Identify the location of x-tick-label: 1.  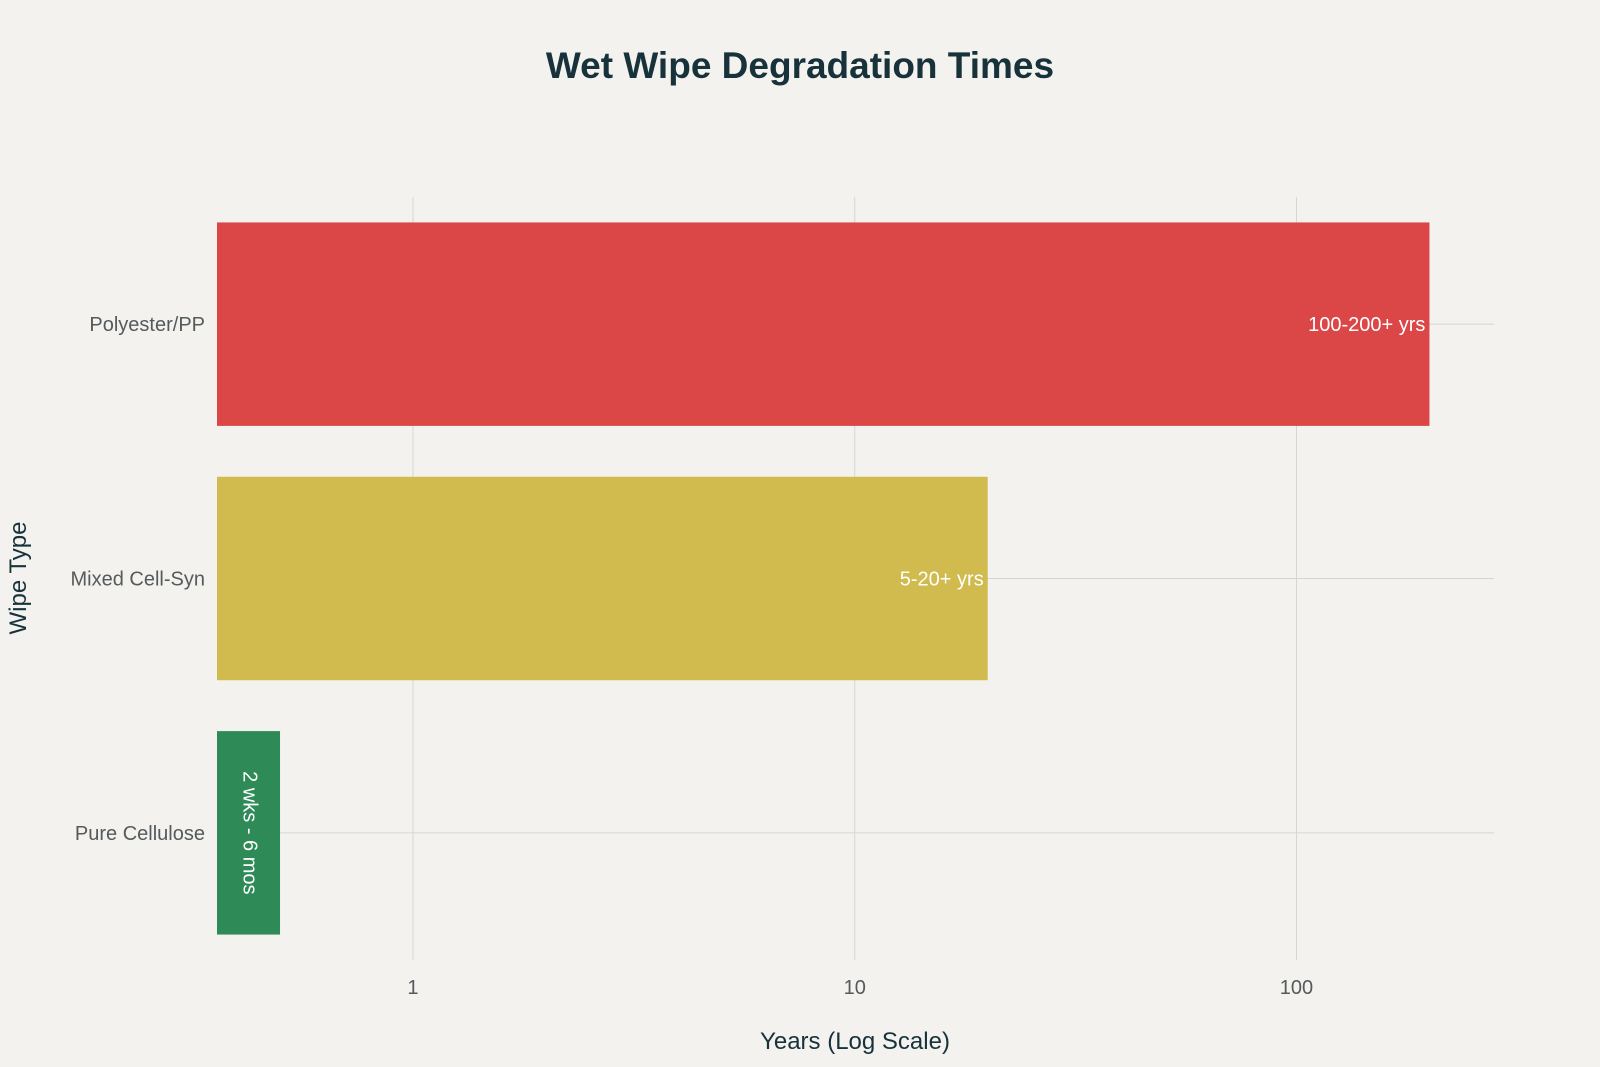
(412, 988).